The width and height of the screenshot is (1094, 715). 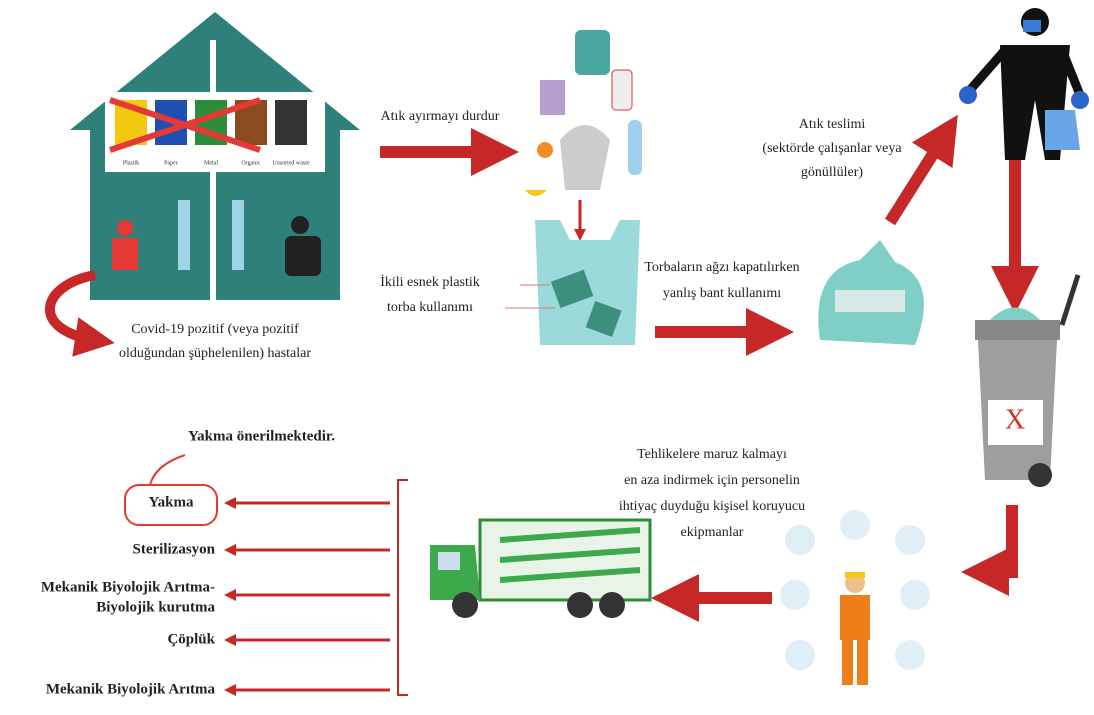 What do you see at coordinates (712, 480) in the screenshot?
I see `label: en aza indirmek için personelin` at bounding box center [712, 480].